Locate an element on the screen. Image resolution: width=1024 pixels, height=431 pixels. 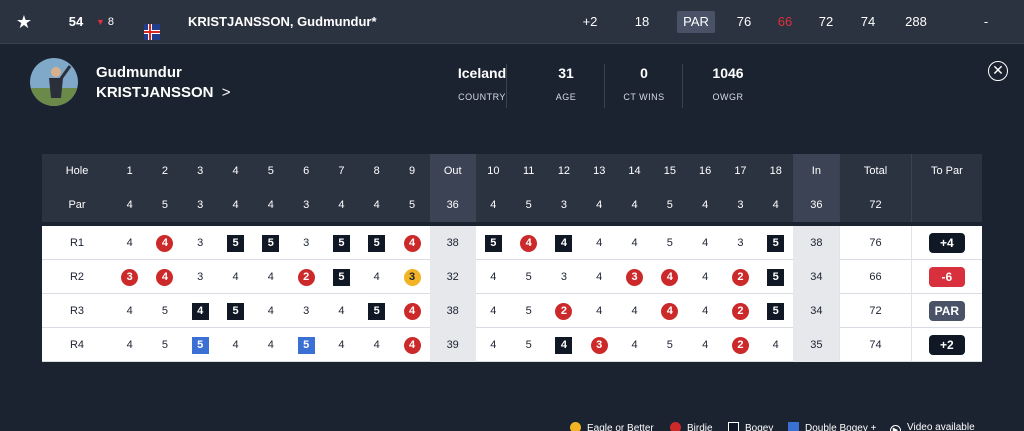
stat-ct-wins: 0 CT WINS is located at coordinates (644, 83).